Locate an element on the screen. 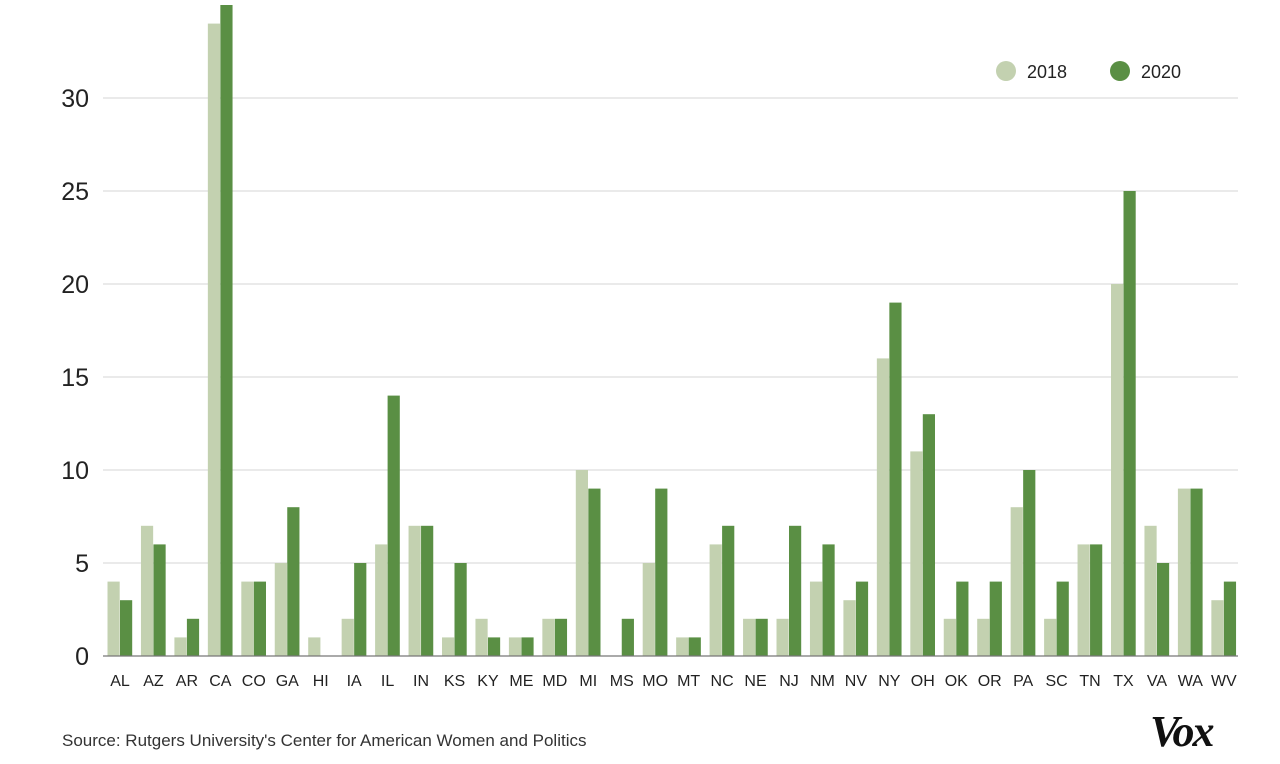 Image resolution: width=1280 pixels, height=764 pixels. legend-label-2018: 2018 is located at coordinates (1047, 72).